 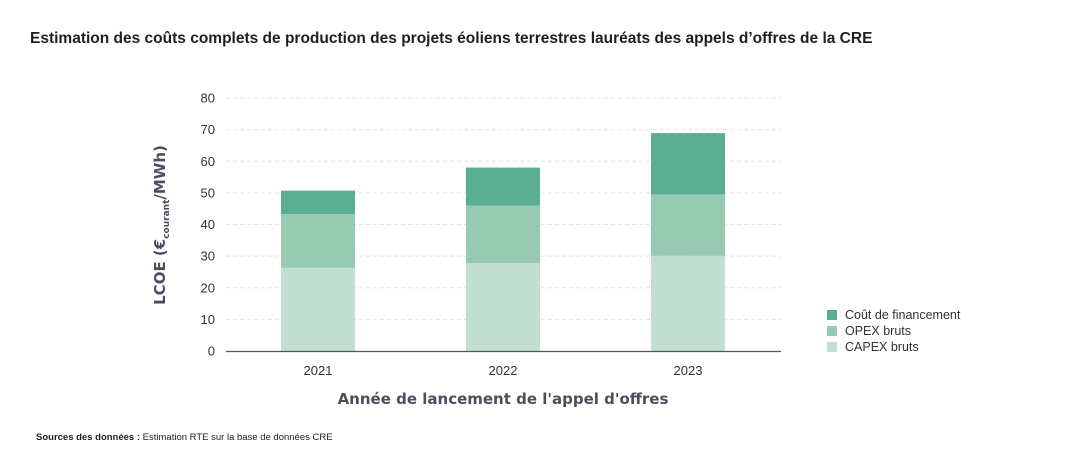 I want to click on y-tick-label: 80, so click(x=208, y=98).